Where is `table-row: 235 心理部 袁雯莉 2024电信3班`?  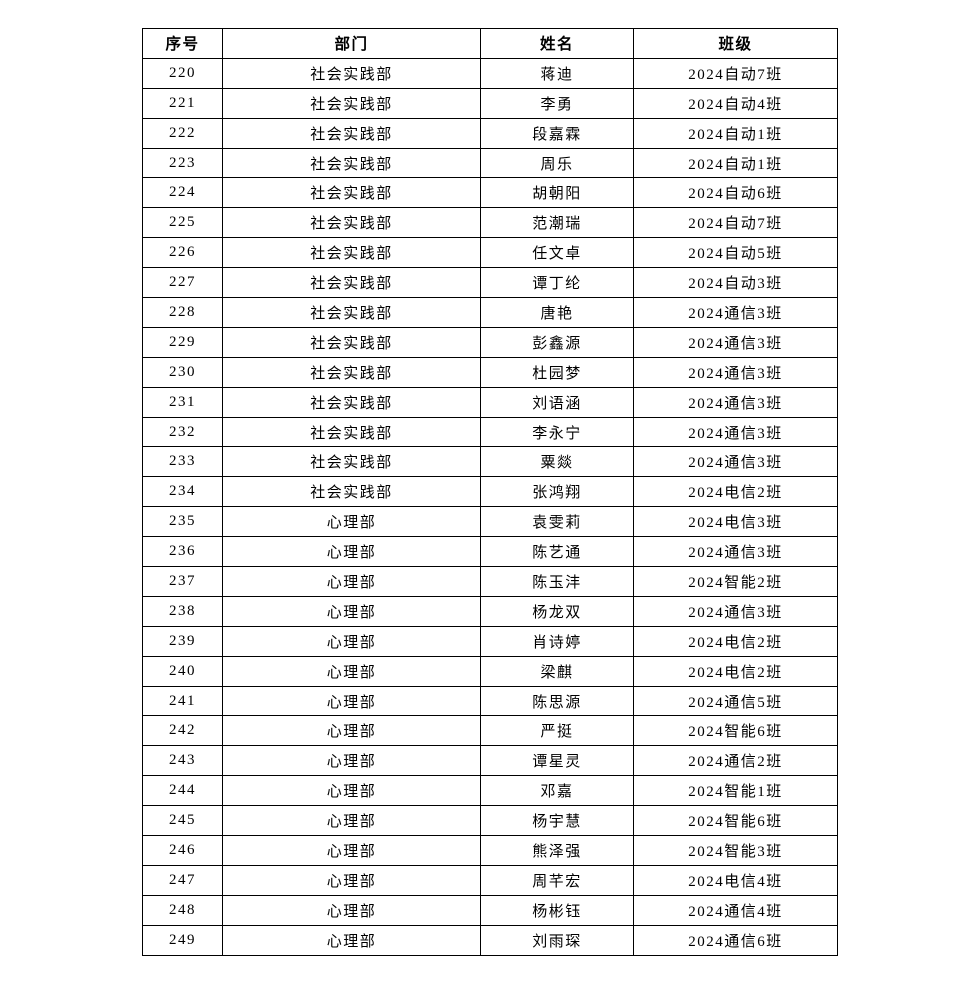
table-row: 235 心理部 袁雯莉 2024电信3班 is located at coordinates (490, 522).